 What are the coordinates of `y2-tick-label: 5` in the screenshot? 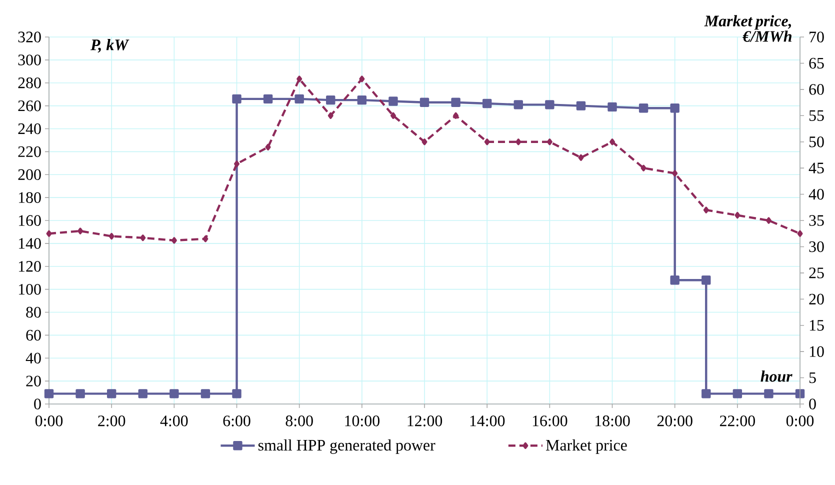 It's located at (812, 378).